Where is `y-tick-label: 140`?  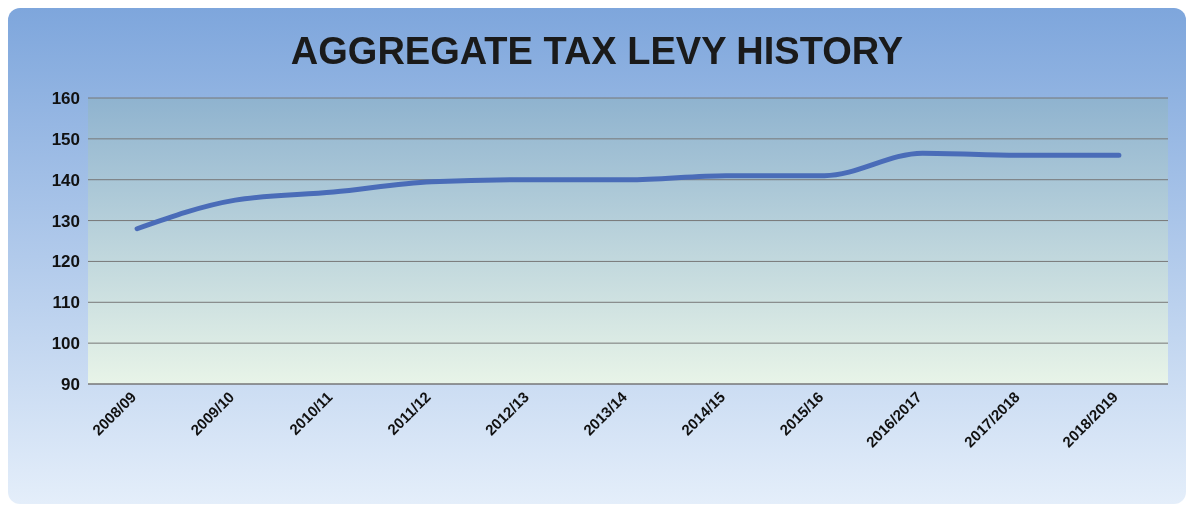
y-tick-label: 140 is located at coordinates (65, 180).